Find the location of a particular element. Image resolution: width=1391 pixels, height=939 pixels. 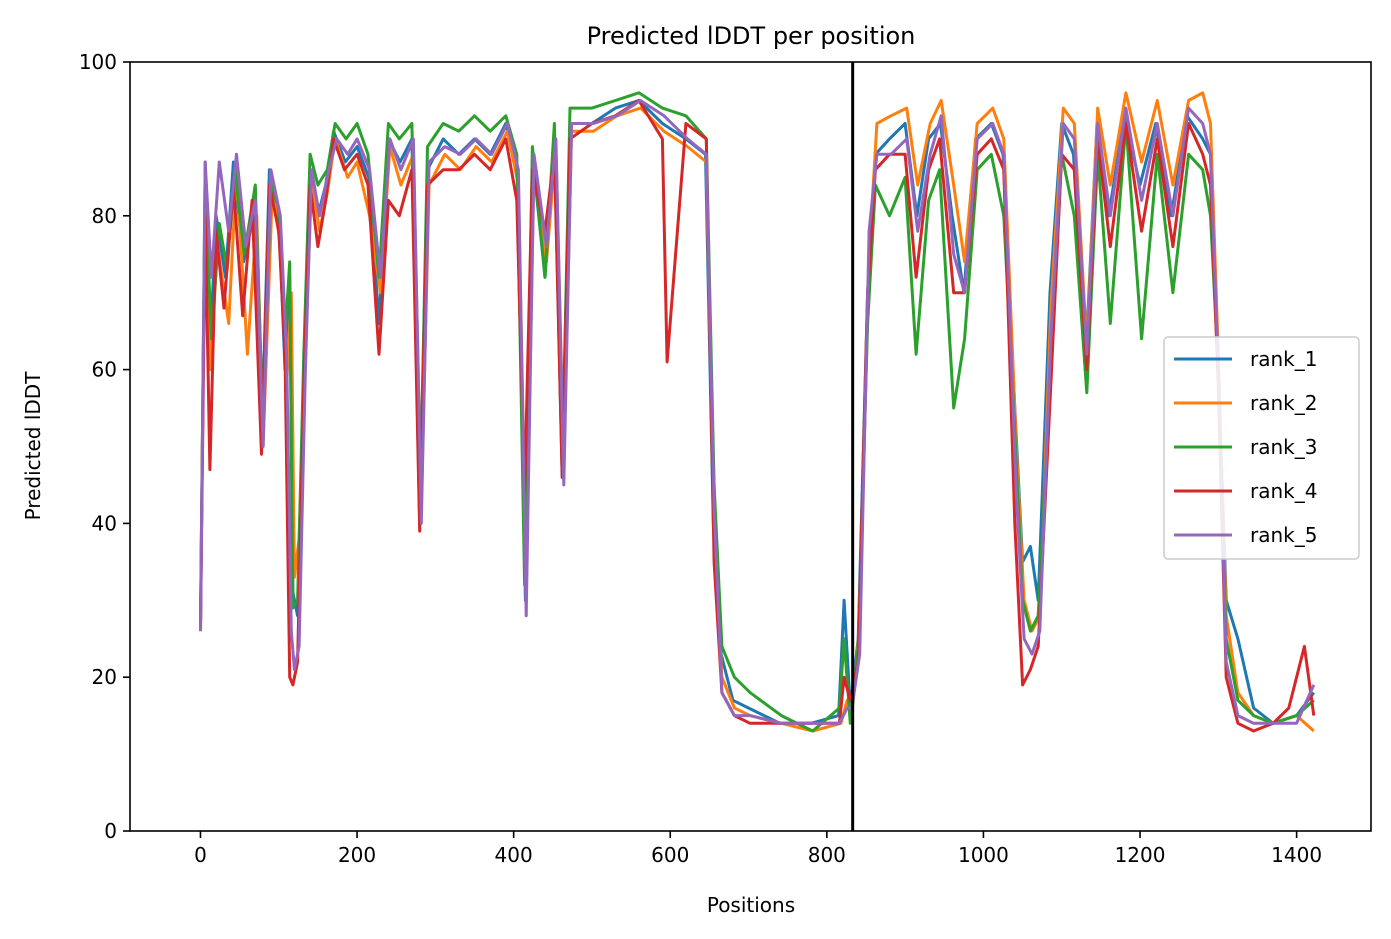

y-tick-label: 20 is located at coordinates (104, 677).